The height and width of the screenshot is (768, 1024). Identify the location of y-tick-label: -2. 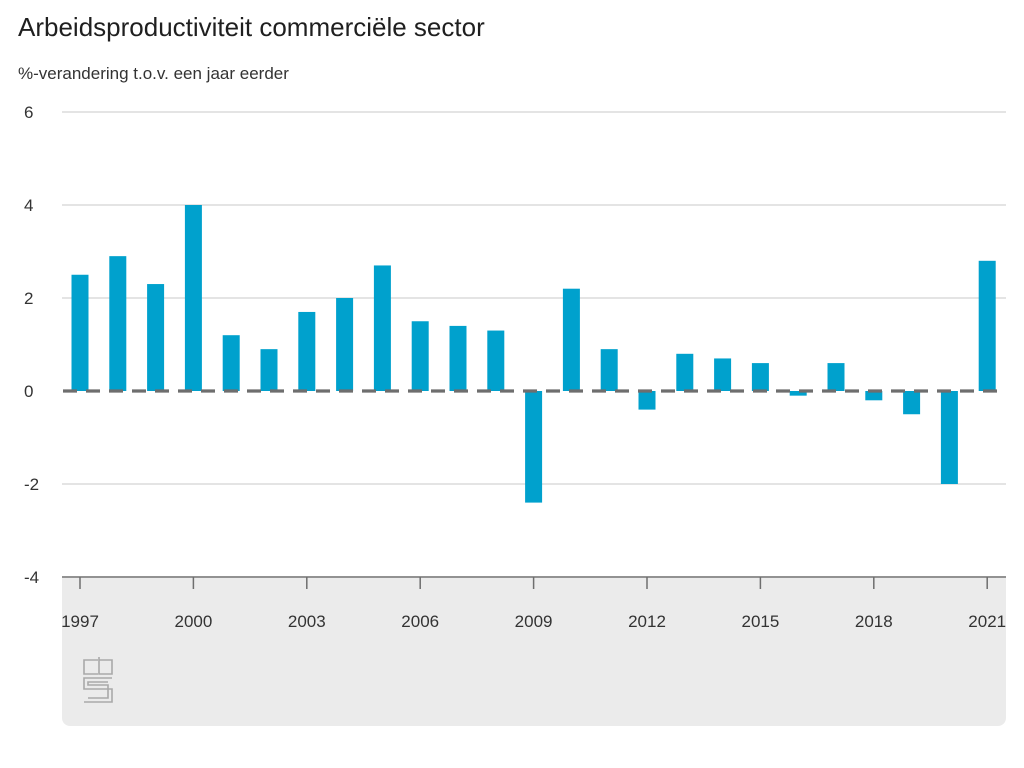
(31, 484).